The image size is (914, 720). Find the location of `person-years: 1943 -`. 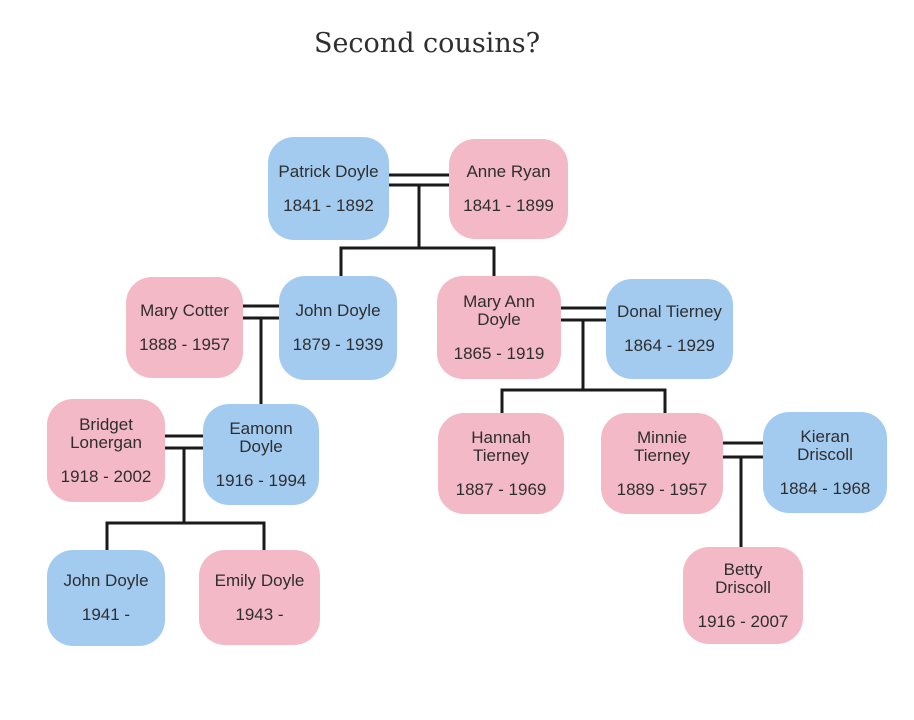

person-years: 1943 - is located at coordinates (259, 614).